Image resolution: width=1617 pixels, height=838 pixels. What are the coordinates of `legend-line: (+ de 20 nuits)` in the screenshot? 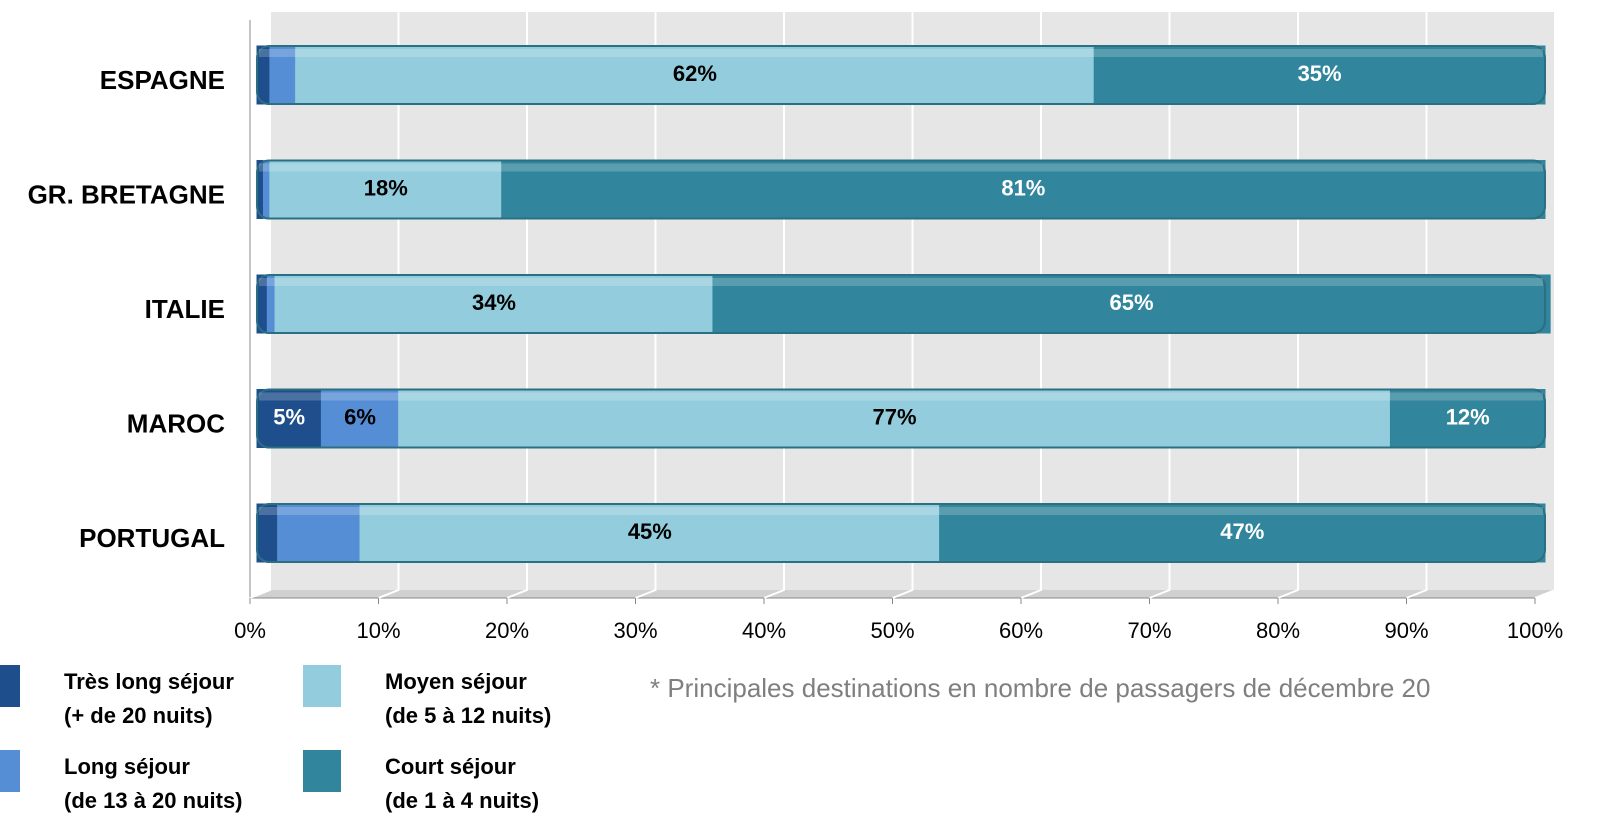 It's located at (138, 715).